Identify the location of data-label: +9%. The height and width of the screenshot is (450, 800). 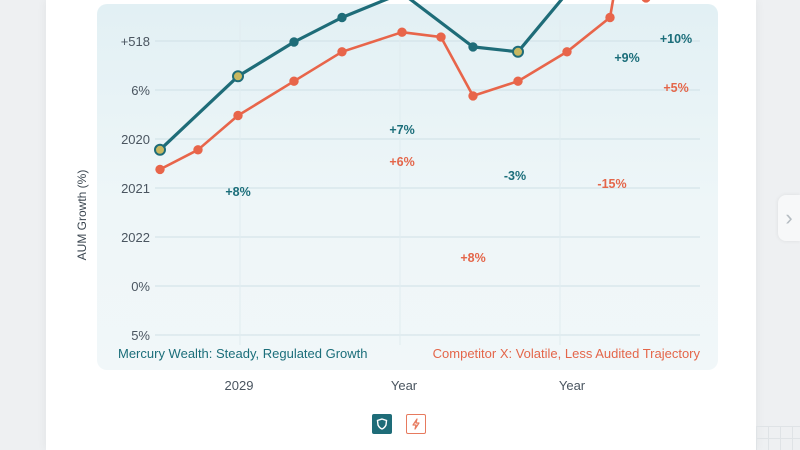
(626, 58).